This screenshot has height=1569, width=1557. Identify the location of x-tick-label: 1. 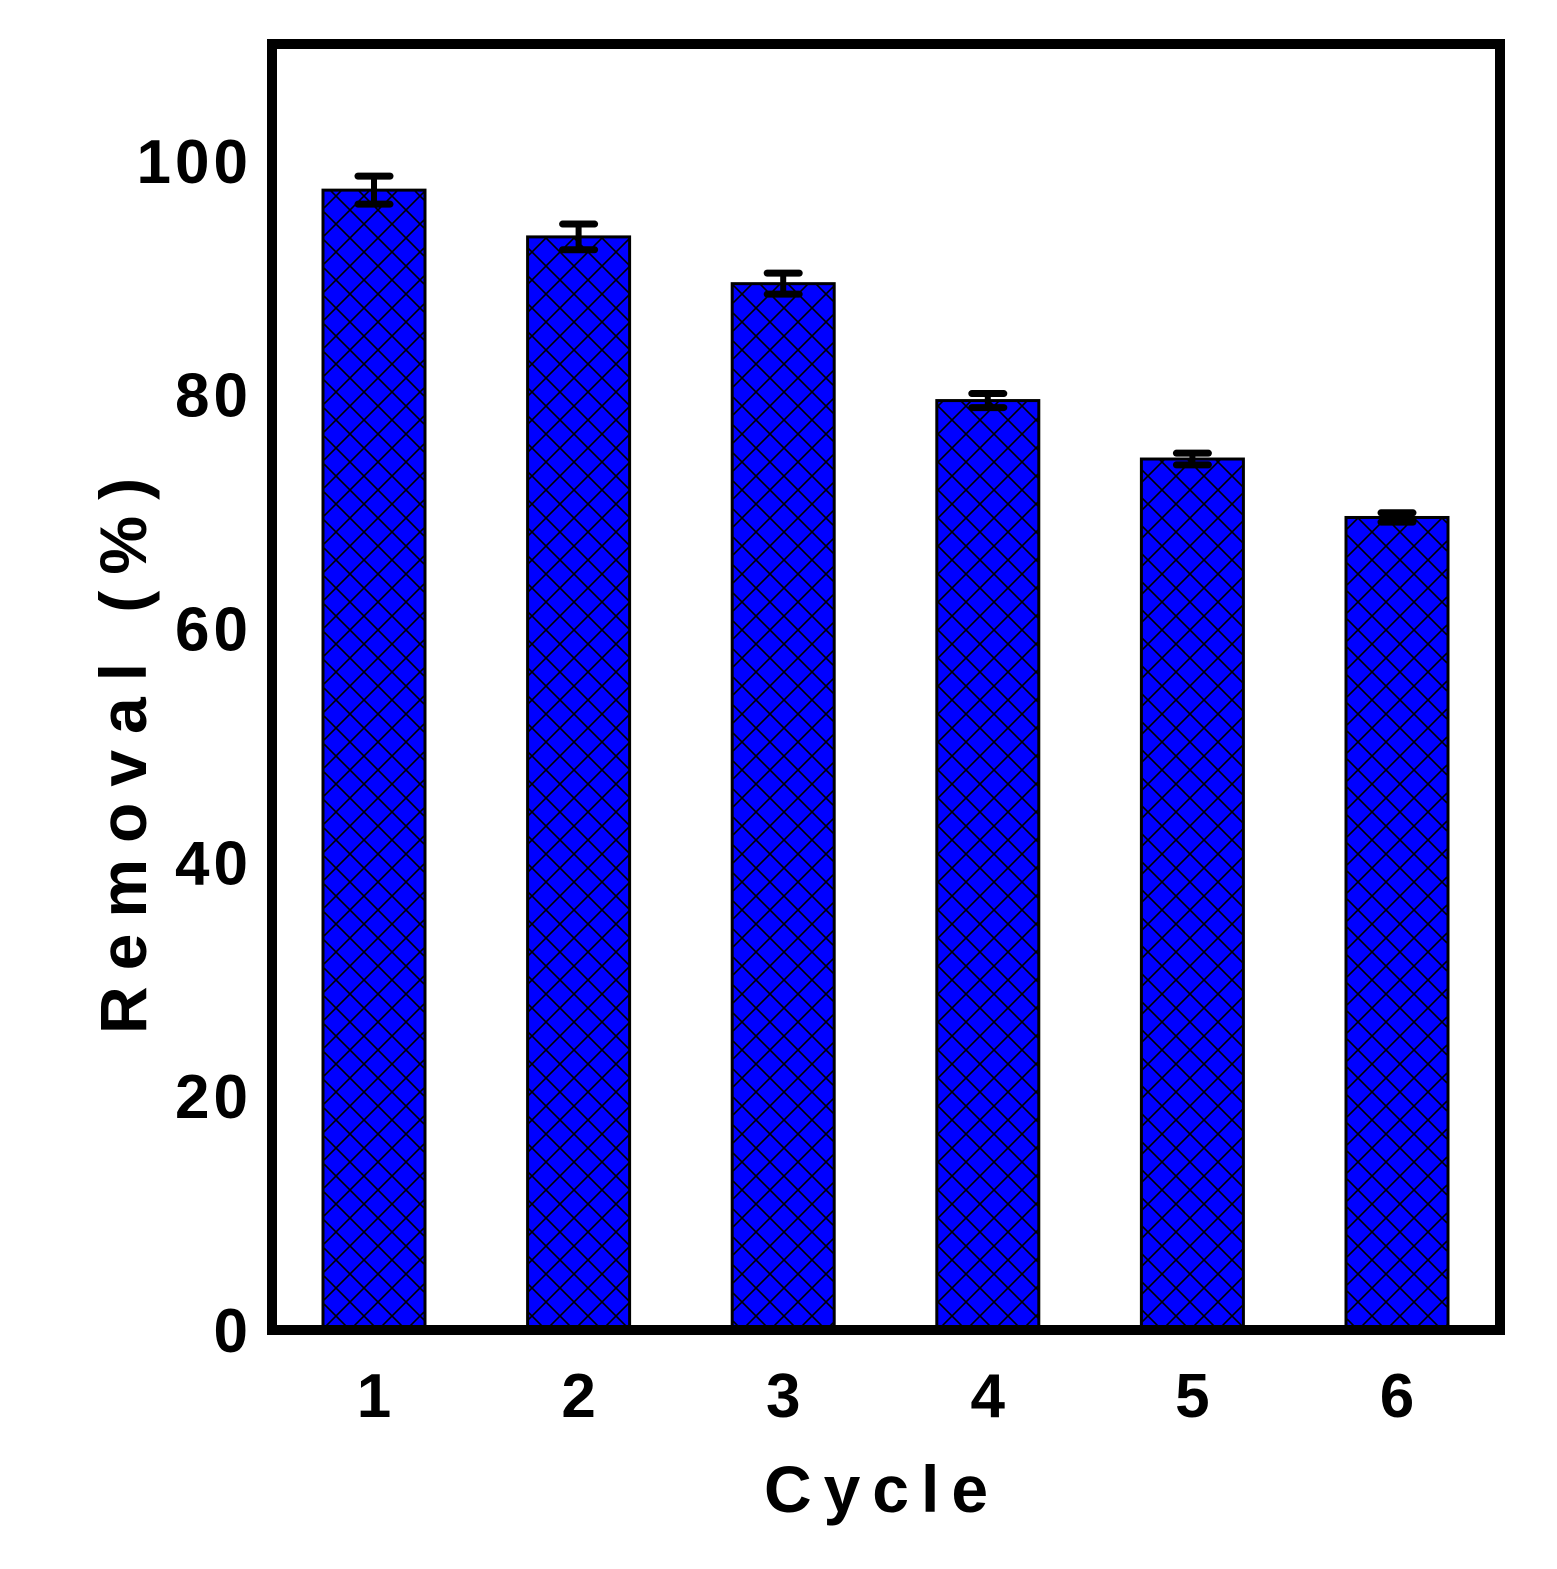
(374, 1396).